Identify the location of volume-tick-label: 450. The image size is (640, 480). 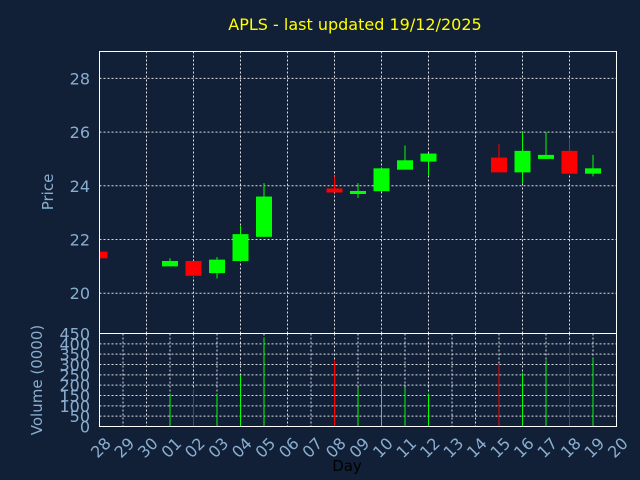
(74, 334).